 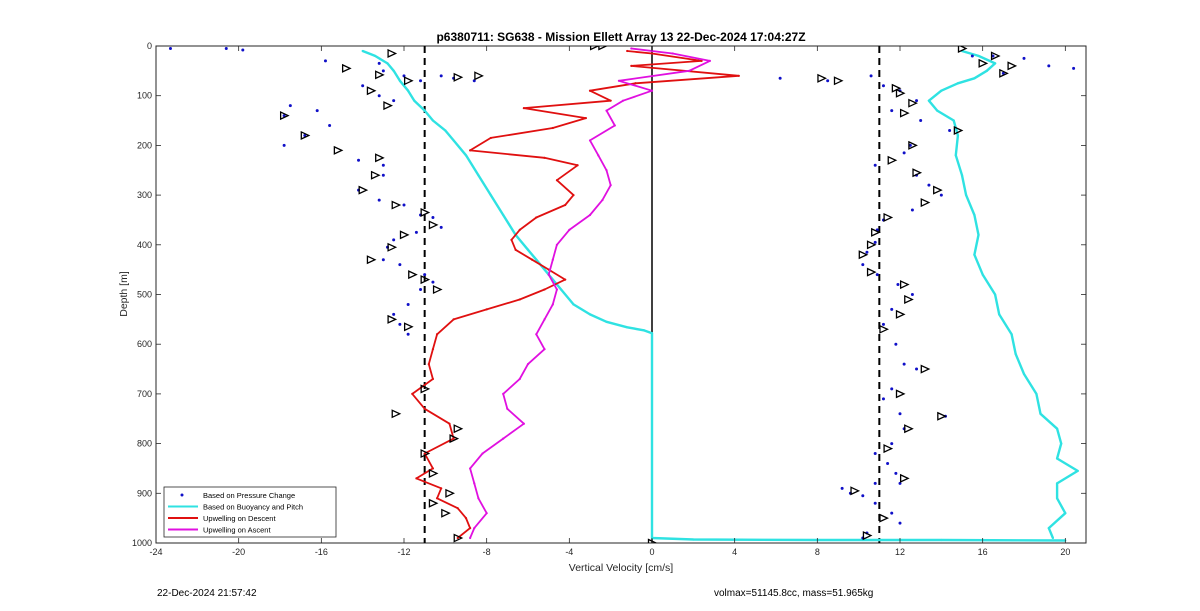 What do you see at coordinates (144, 493) in the screenshot?
I see `y-tick-label: 900` at bounding box center [144, 493].